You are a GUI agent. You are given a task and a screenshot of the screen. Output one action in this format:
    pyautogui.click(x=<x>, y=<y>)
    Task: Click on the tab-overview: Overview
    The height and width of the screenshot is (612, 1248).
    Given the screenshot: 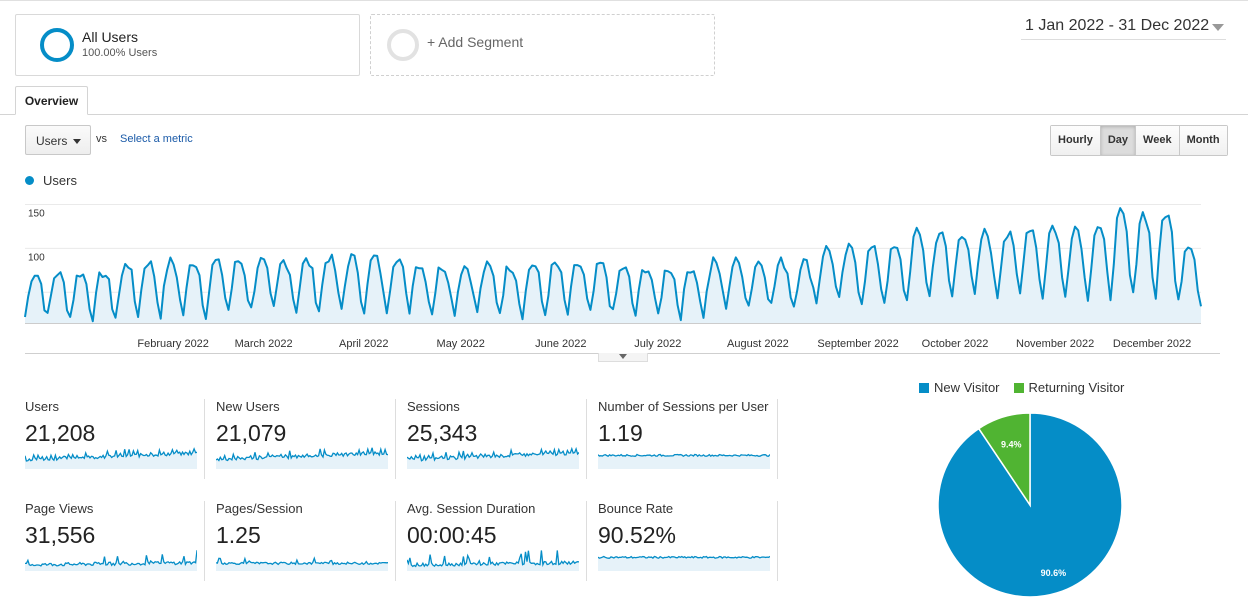 What is the action you would take?
    pyautogui.click(x=51, y=100)
    